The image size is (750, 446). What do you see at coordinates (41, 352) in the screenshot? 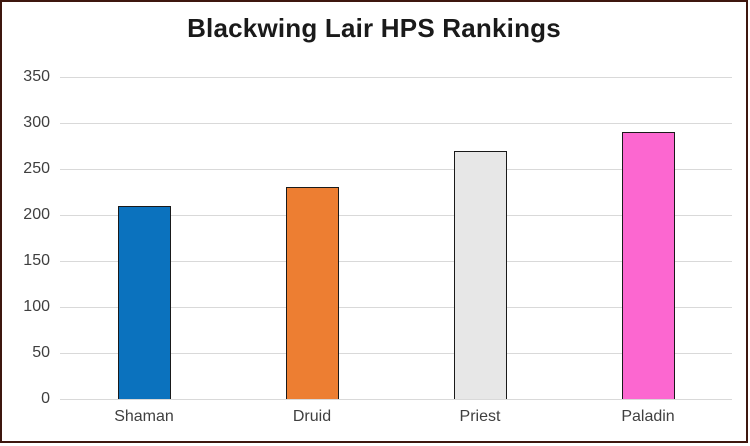
I see `y-tick-label-50: 50` at bounding box center [41, 352].